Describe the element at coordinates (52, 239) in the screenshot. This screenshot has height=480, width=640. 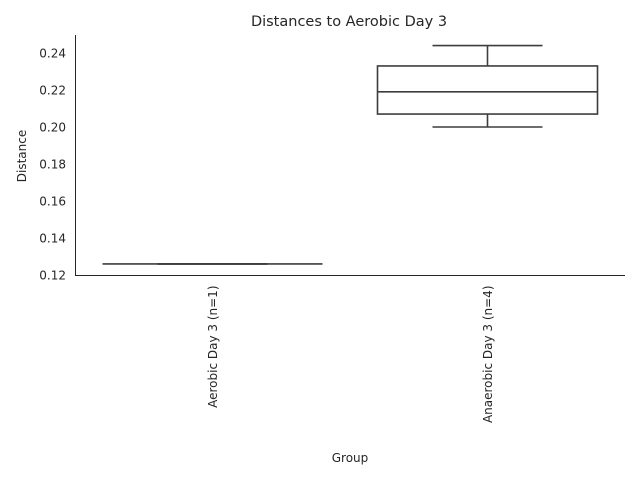
I see `y-tick-label: 0.14` at that location.